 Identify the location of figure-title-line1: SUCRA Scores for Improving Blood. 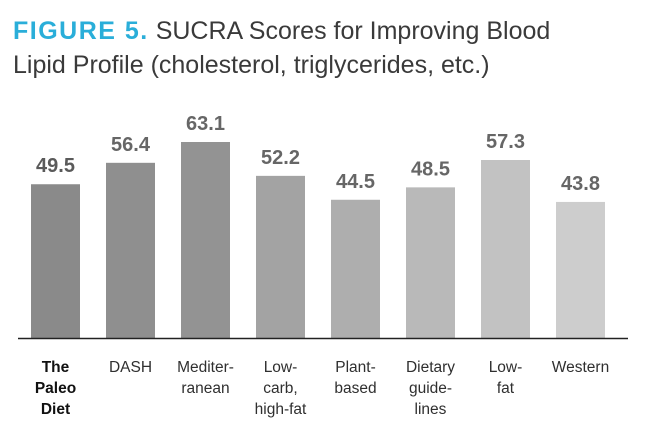
(353, 31).